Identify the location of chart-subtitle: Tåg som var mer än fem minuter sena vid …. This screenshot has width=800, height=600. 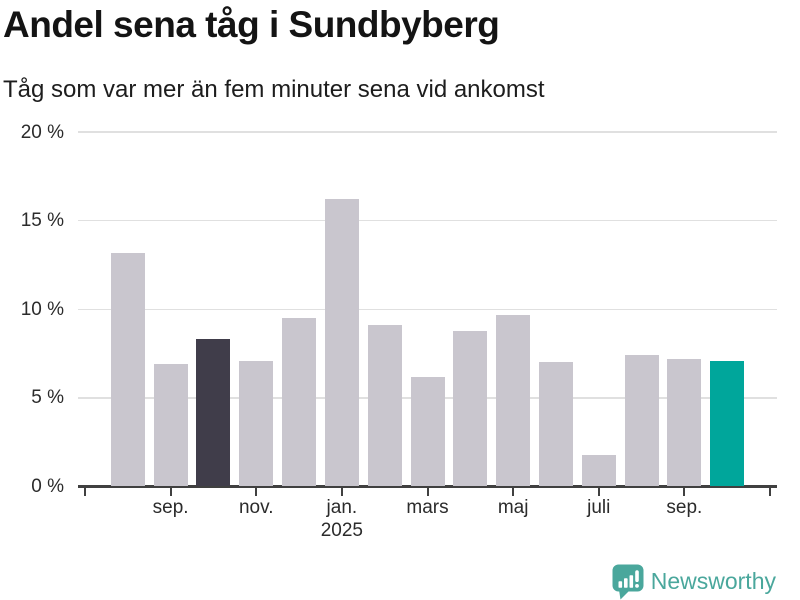
(274, 89).